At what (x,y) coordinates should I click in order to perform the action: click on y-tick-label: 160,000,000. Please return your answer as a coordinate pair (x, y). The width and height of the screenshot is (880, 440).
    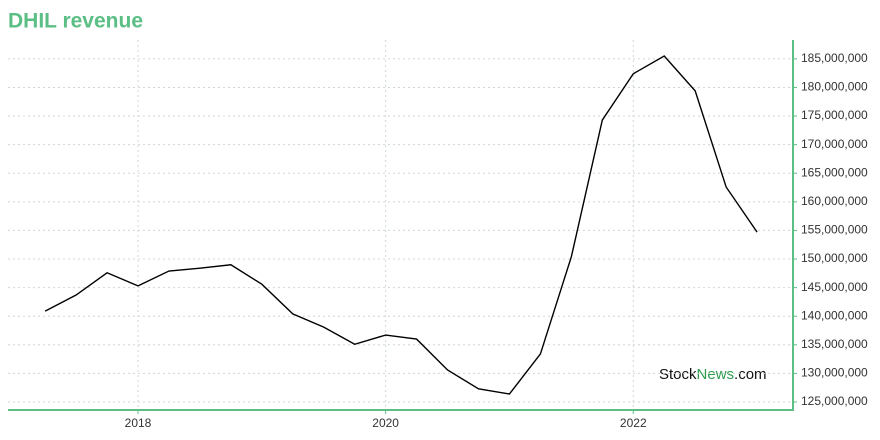
    Looking at the image, I should click on (834, 201).